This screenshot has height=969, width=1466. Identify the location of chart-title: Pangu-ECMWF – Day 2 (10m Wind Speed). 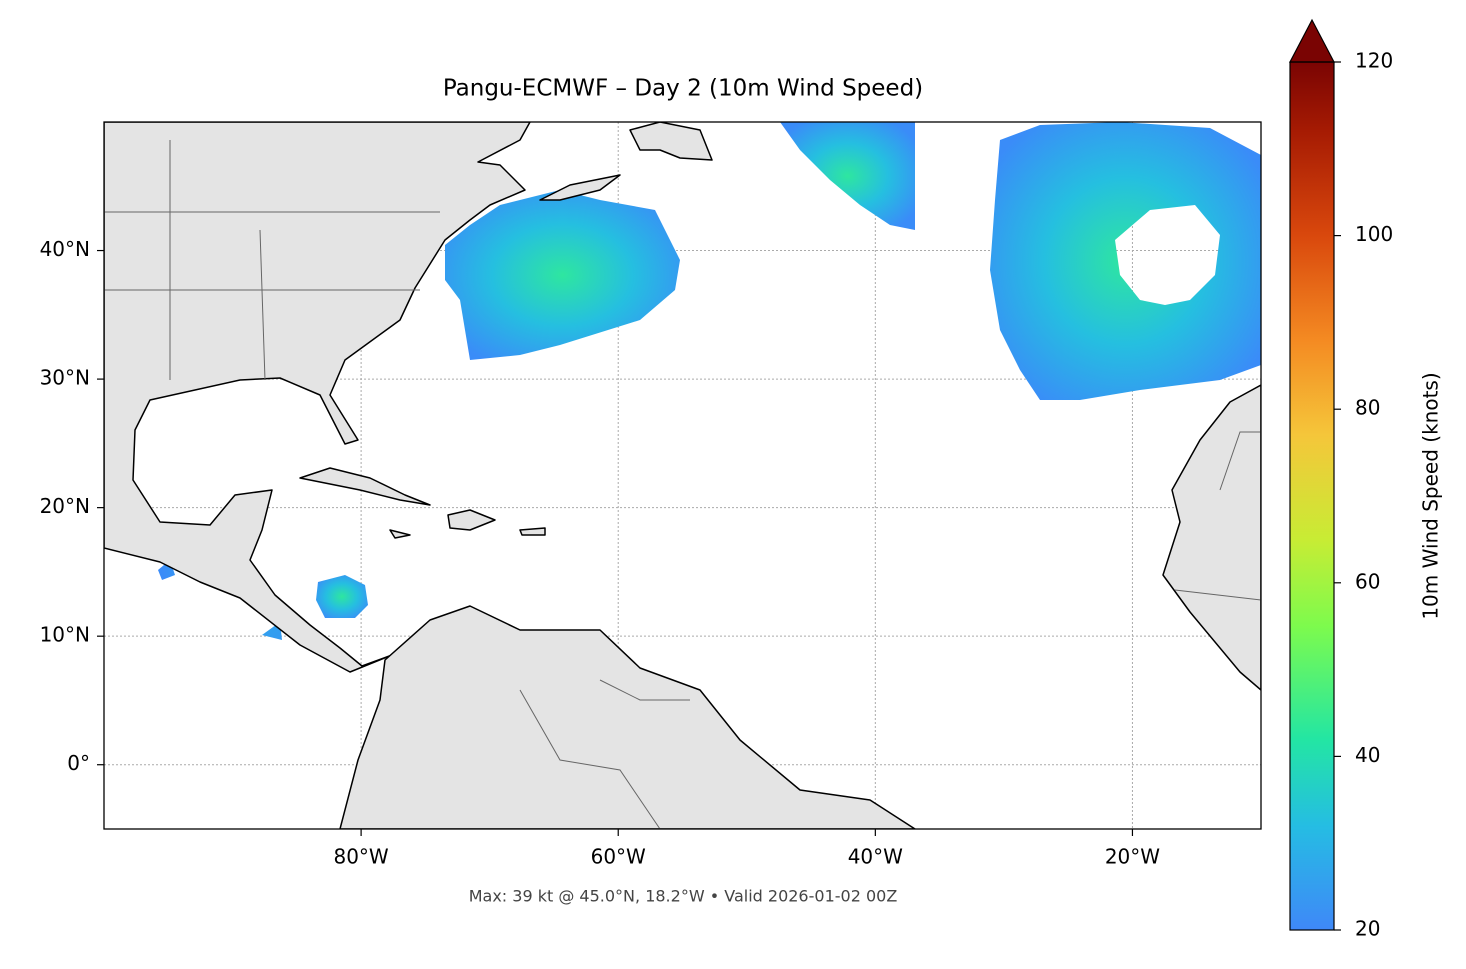
(683, 89).